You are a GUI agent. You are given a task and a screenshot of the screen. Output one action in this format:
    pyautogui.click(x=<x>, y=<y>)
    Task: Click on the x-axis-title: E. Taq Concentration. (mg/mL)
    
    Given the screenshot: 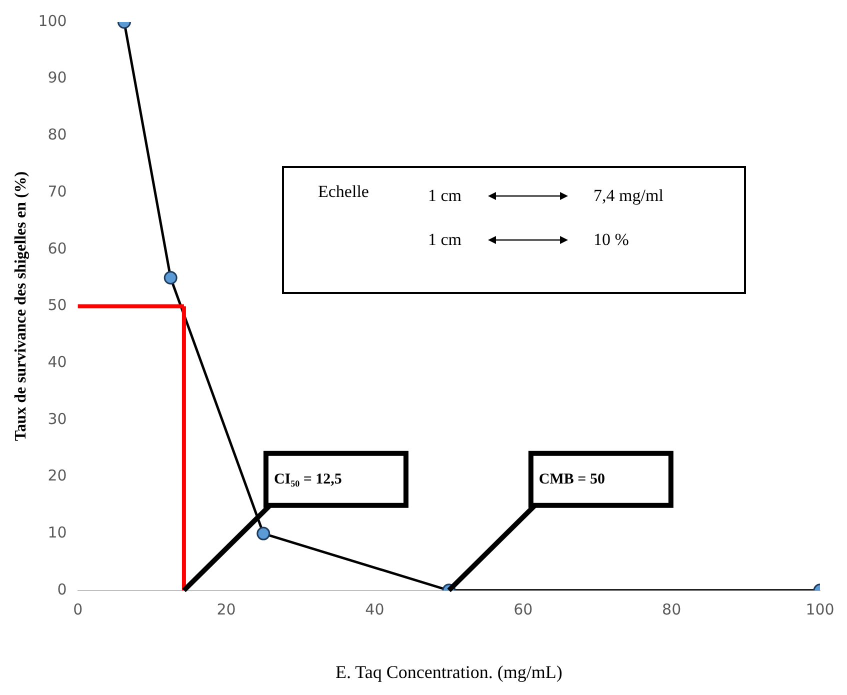 What is the action you would take?
    pyautogui.click(x=448, y=672)
    